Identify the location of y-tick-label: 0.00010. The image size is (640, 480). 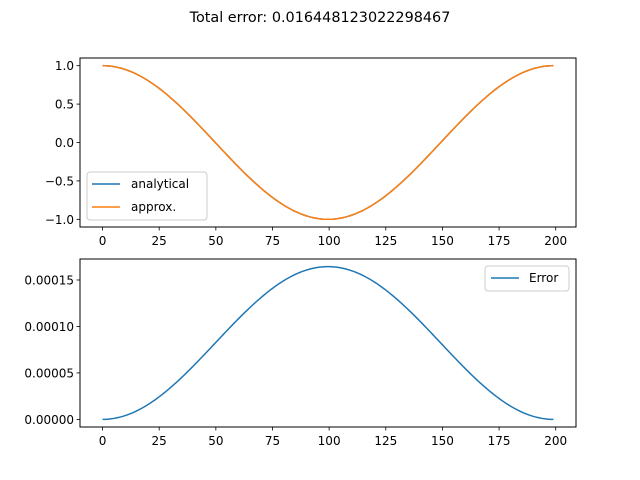
(49, 327).